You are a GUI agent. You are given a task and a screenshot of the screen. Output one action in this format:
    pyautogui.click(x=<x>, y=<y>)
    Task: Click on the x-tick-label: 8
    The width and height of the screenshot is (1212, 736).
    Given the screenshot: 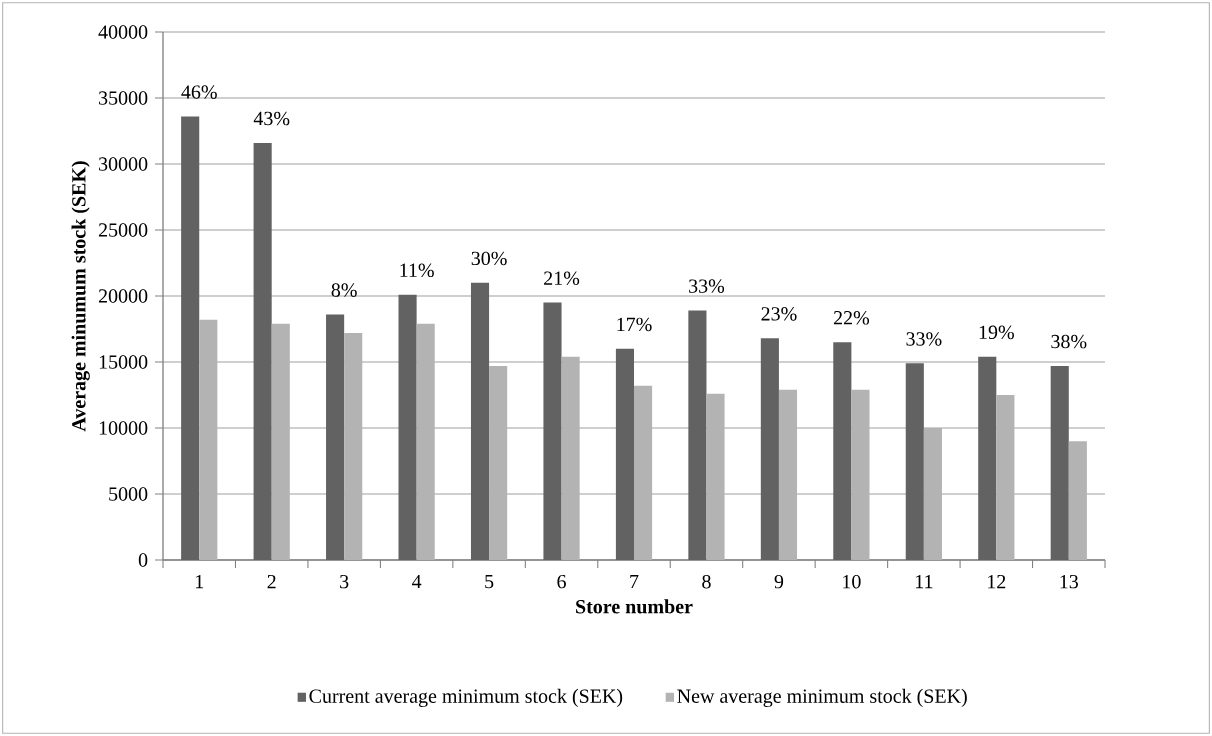 What is the action you would take?
    pyautogui.click(x=706, y=581)
    